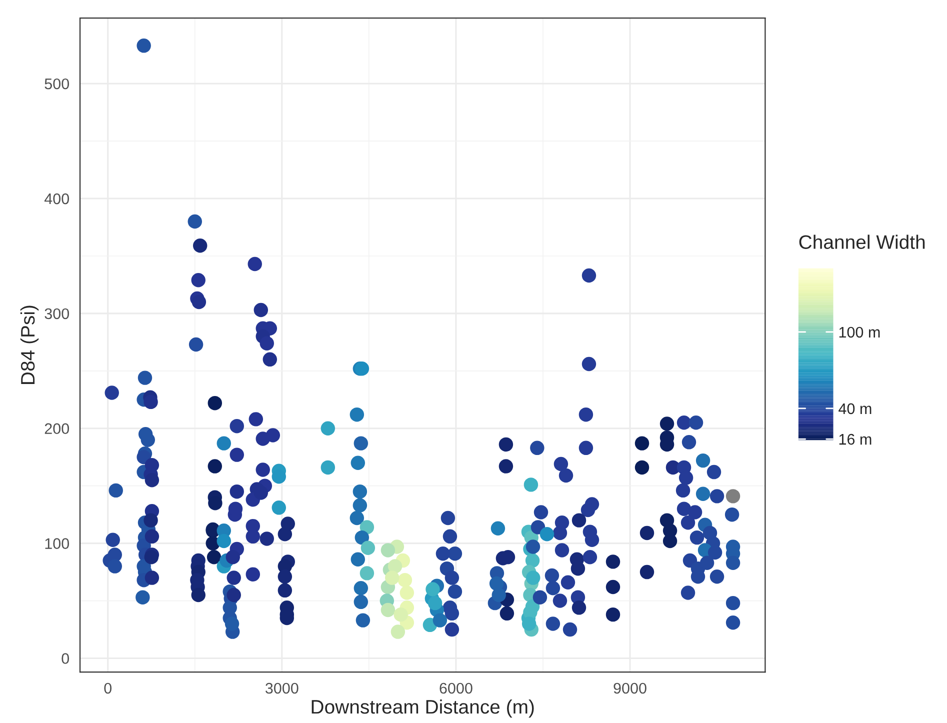 The width and height of the screenshot is (947, 723). What do you see at coordinates (630, 688) in the screenshot?
I see `x-tick-label: 9000` at bounding box center [630, 688].